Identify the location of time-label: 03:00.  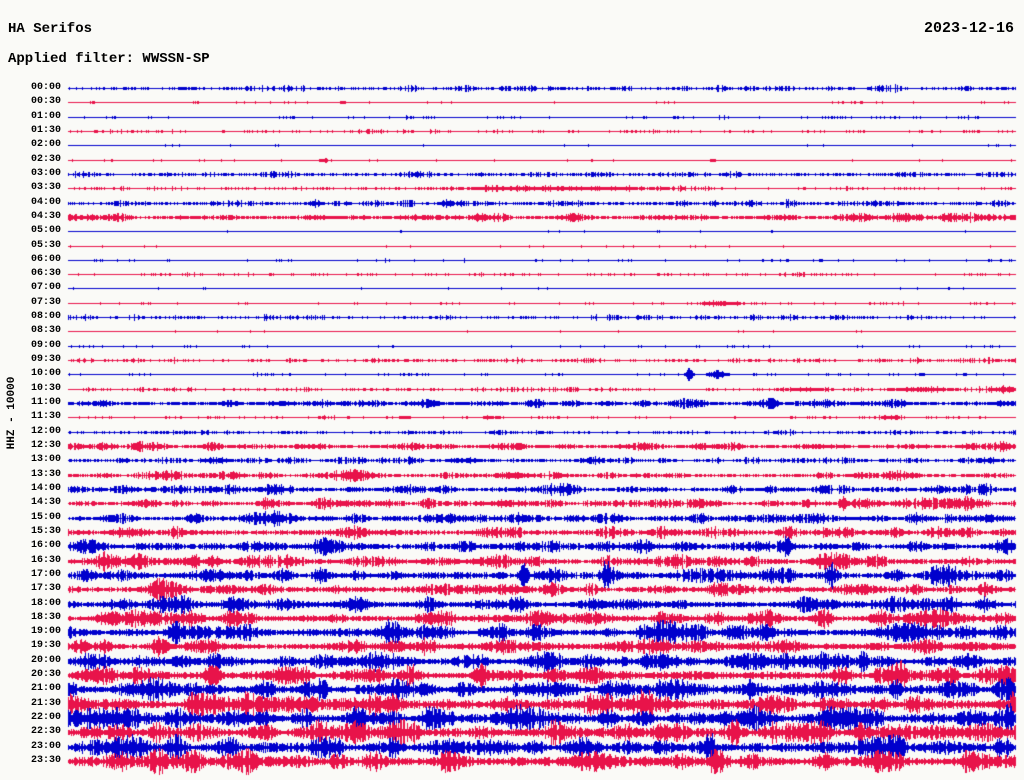
(45, 173).